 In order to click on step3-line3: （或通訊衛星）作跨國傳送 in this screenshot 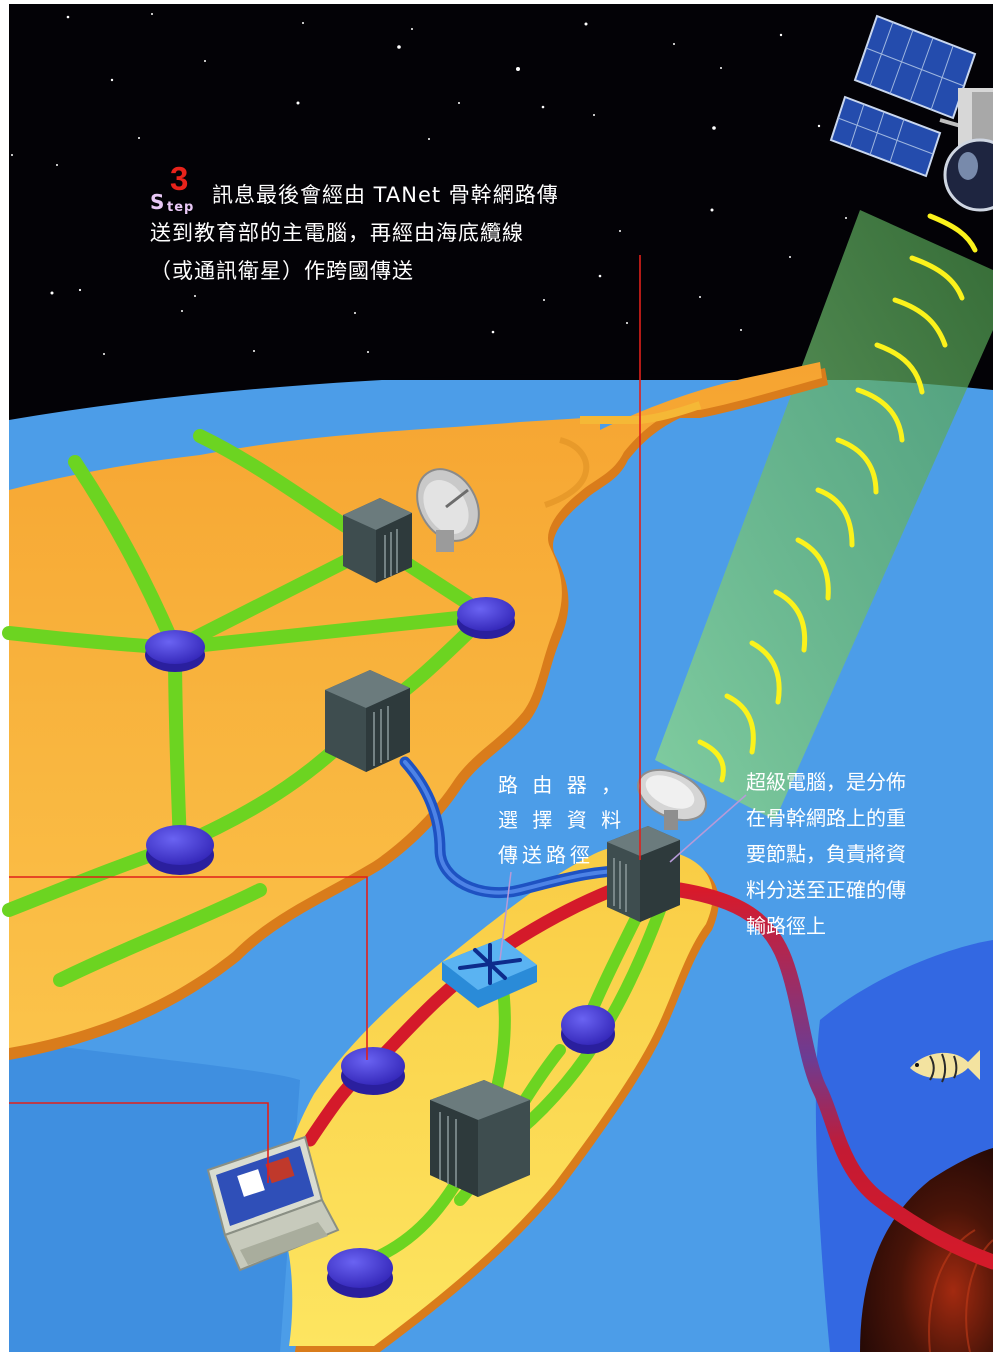, I will do `click(282, 271)`.